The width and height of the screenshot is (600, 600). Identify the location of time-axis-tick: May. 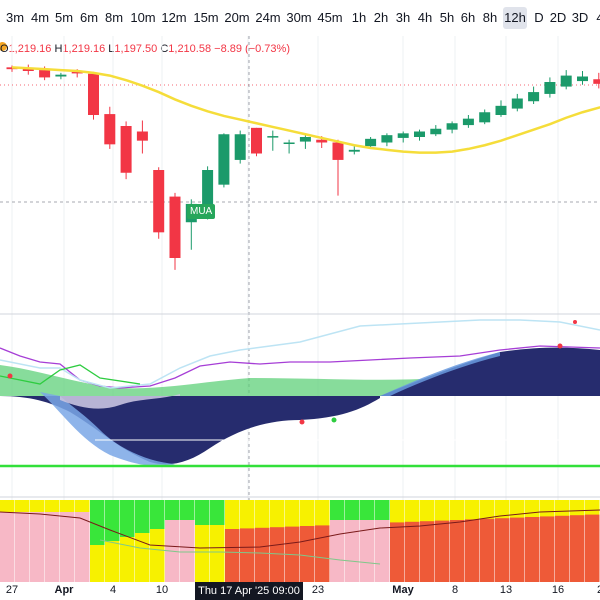
(403, 590).